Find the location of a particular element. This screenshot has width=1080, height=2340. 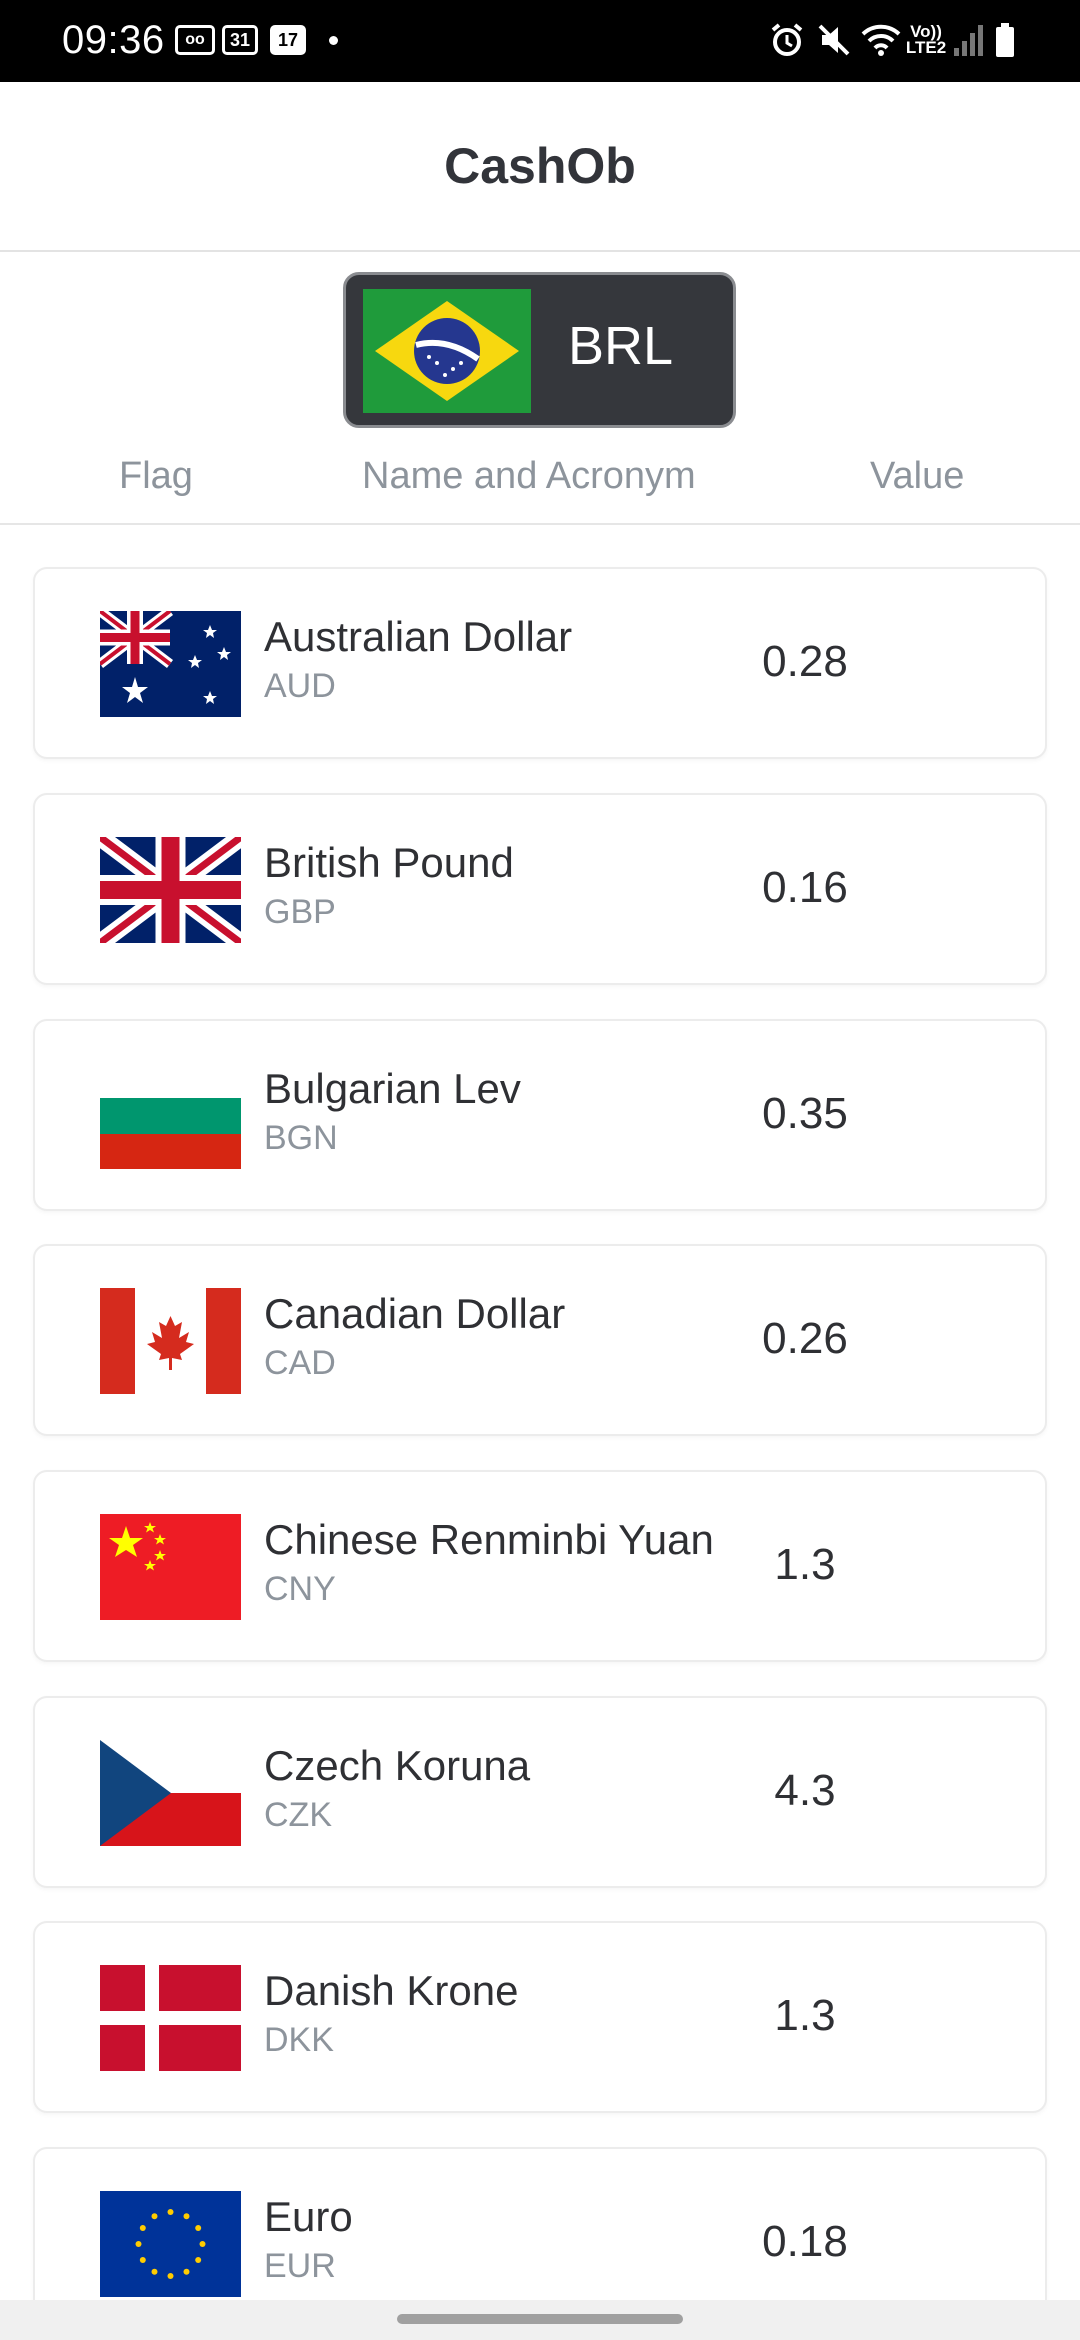

app-title: CashOb is located at coordinates (540, 166).